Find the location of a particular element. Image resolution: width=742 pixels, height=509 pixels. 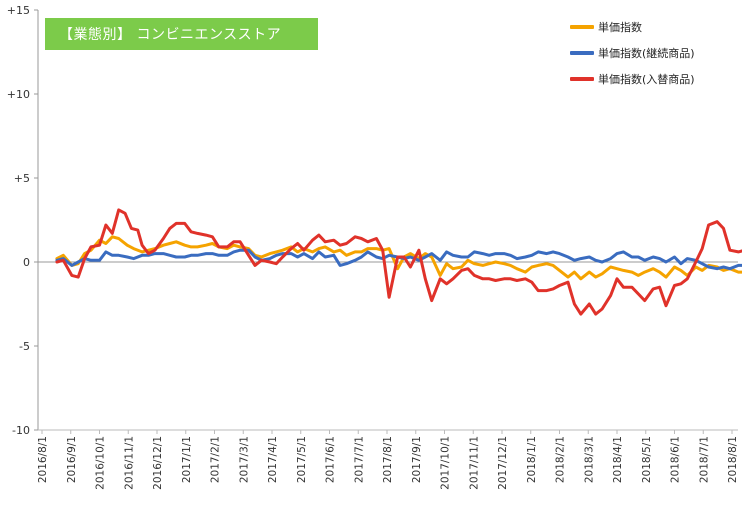

y-tick-label: -5 is located at coordinates (24, 346).